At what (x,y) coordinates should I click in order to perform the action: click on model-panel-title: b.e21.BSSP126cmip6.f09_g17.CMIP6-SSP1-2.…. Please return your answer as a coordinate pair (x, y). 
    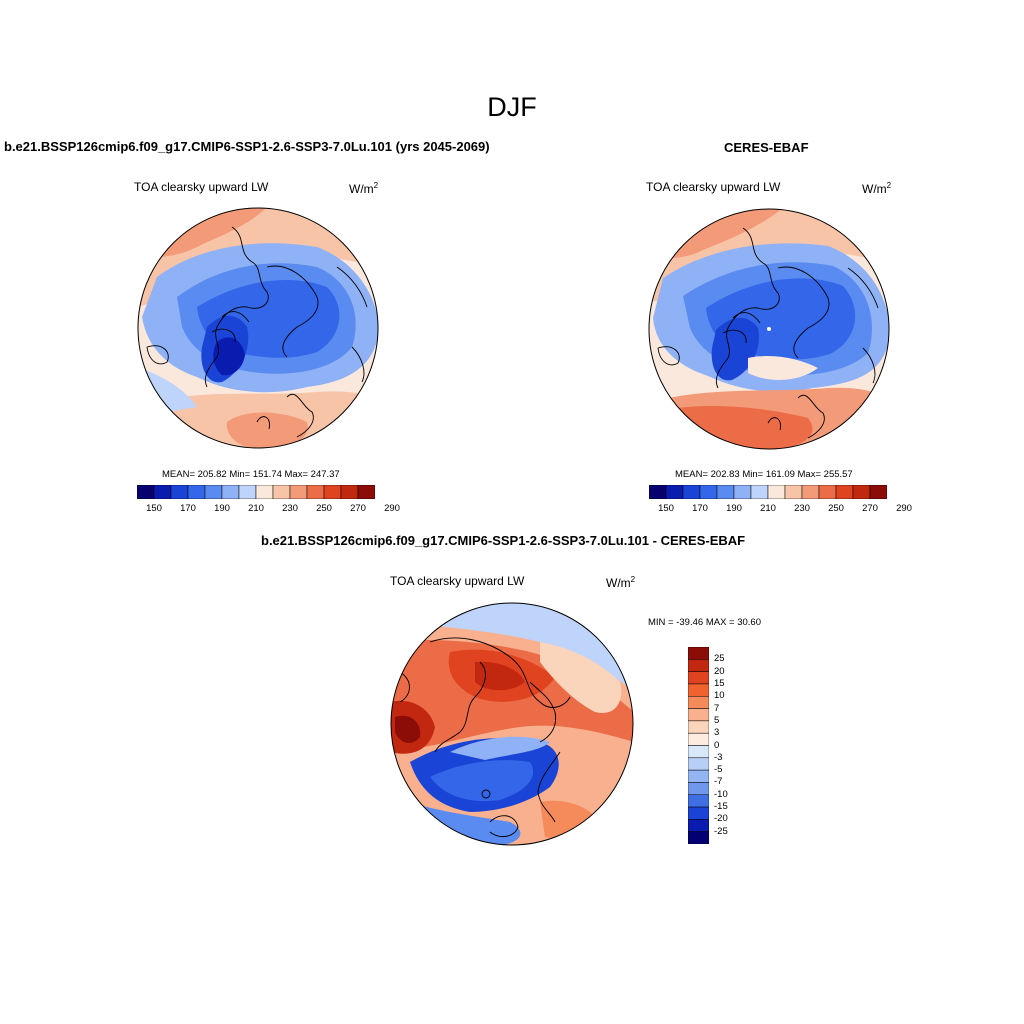
    Looking at the image, I should click on (247, 146).